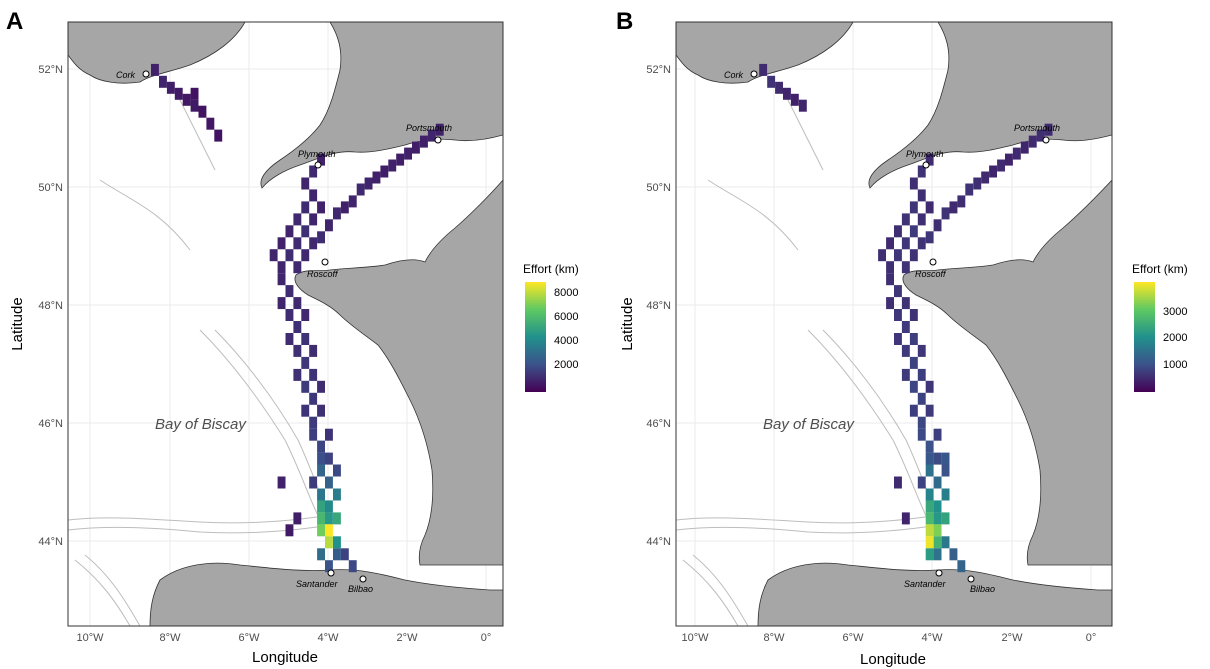 The height and width of the screenshot is (669, 1210). What do you see at coordinates (1013, 638) in the screenshot?
I see `x-tick-label: 2°W` at bounding box center [1013, 638].